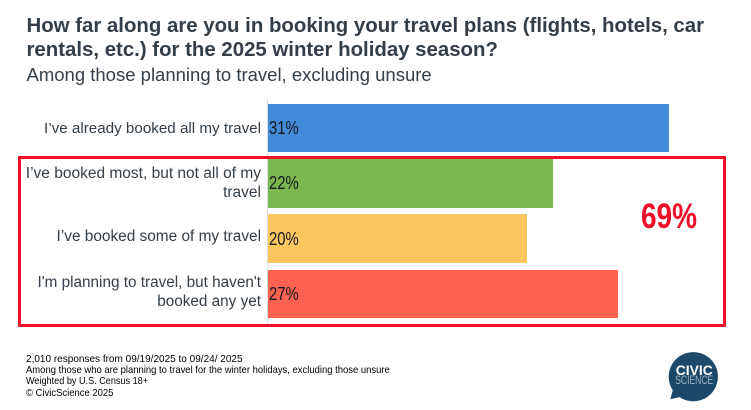 The image size is (751, 410). What do you see at coordinates (694, 370) in the screenshot?
I see `svg-text: CIVIC` at bounding box center [694, 370].